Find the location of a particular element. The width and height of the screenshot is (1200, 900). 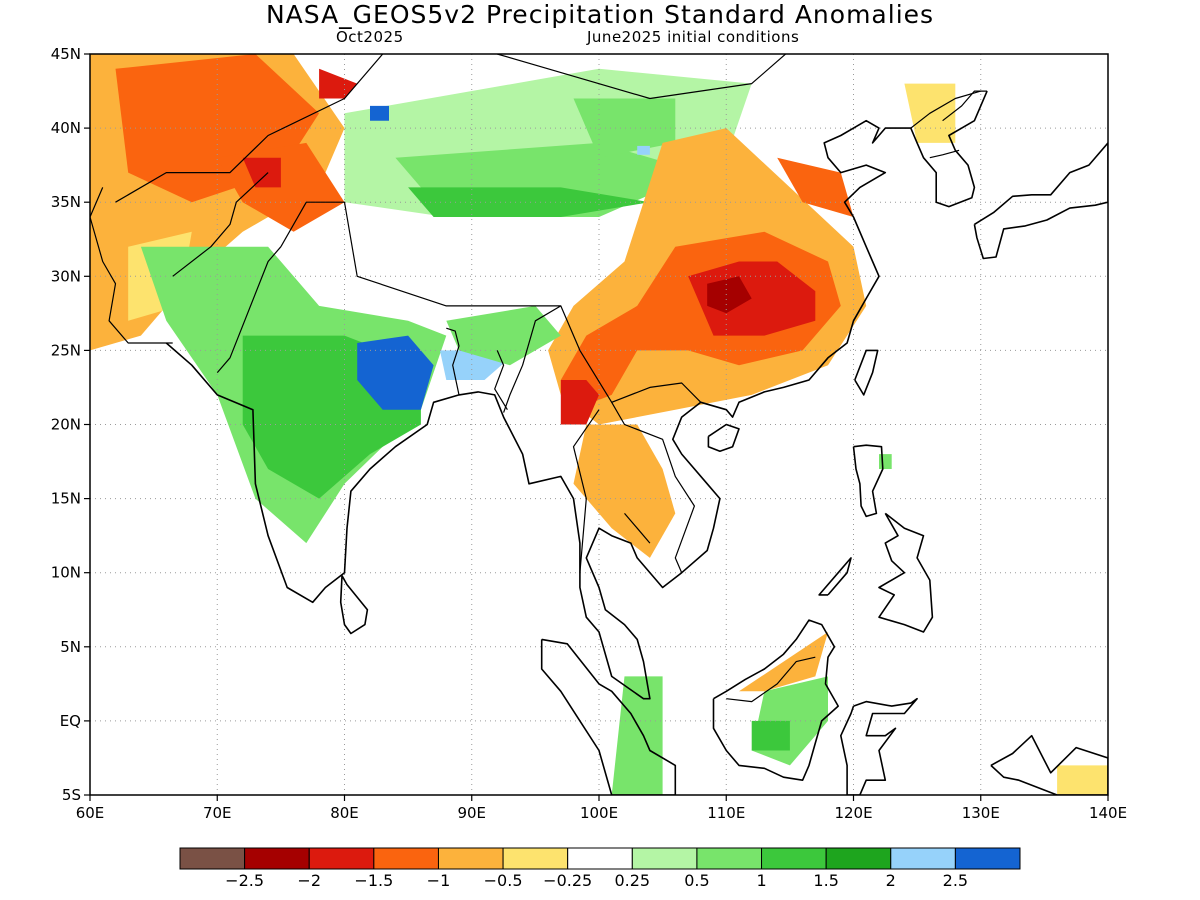

lat-tick-label: 5N is located at coordinates (70, 647).